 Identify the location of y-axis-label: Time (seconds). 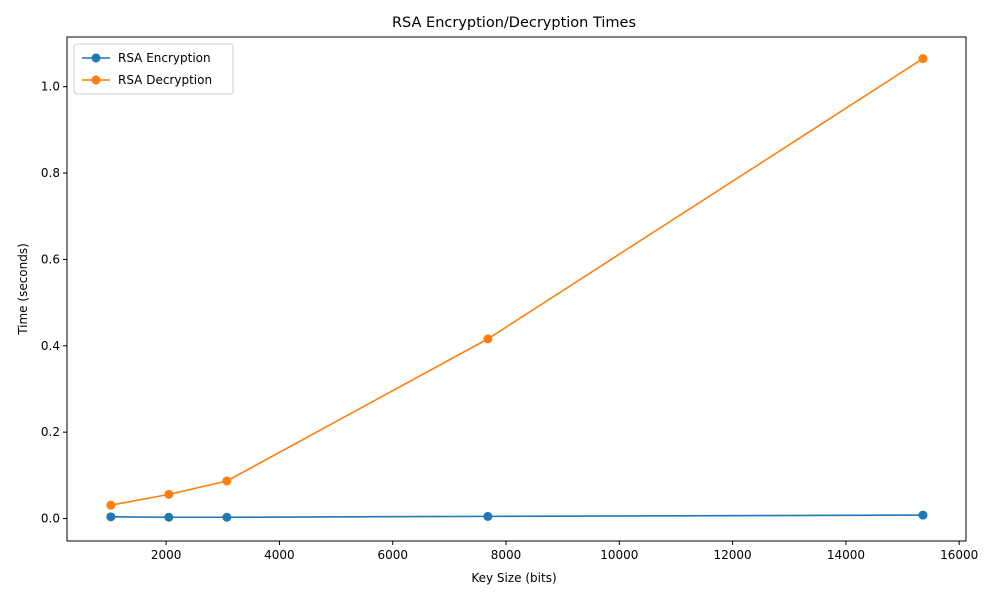
(23, 289).